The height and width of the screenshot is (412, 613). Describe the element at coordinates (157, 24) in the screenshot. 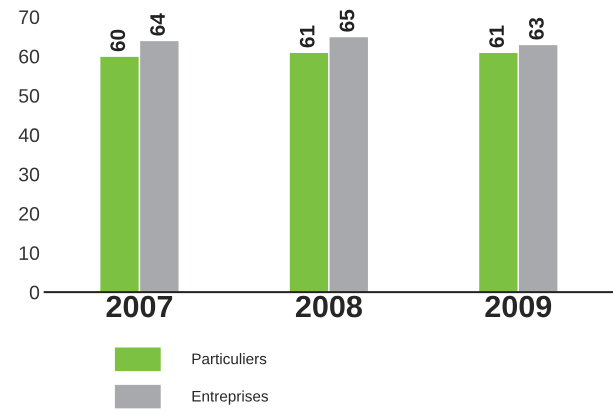

I see `data-label: 64` at that location.